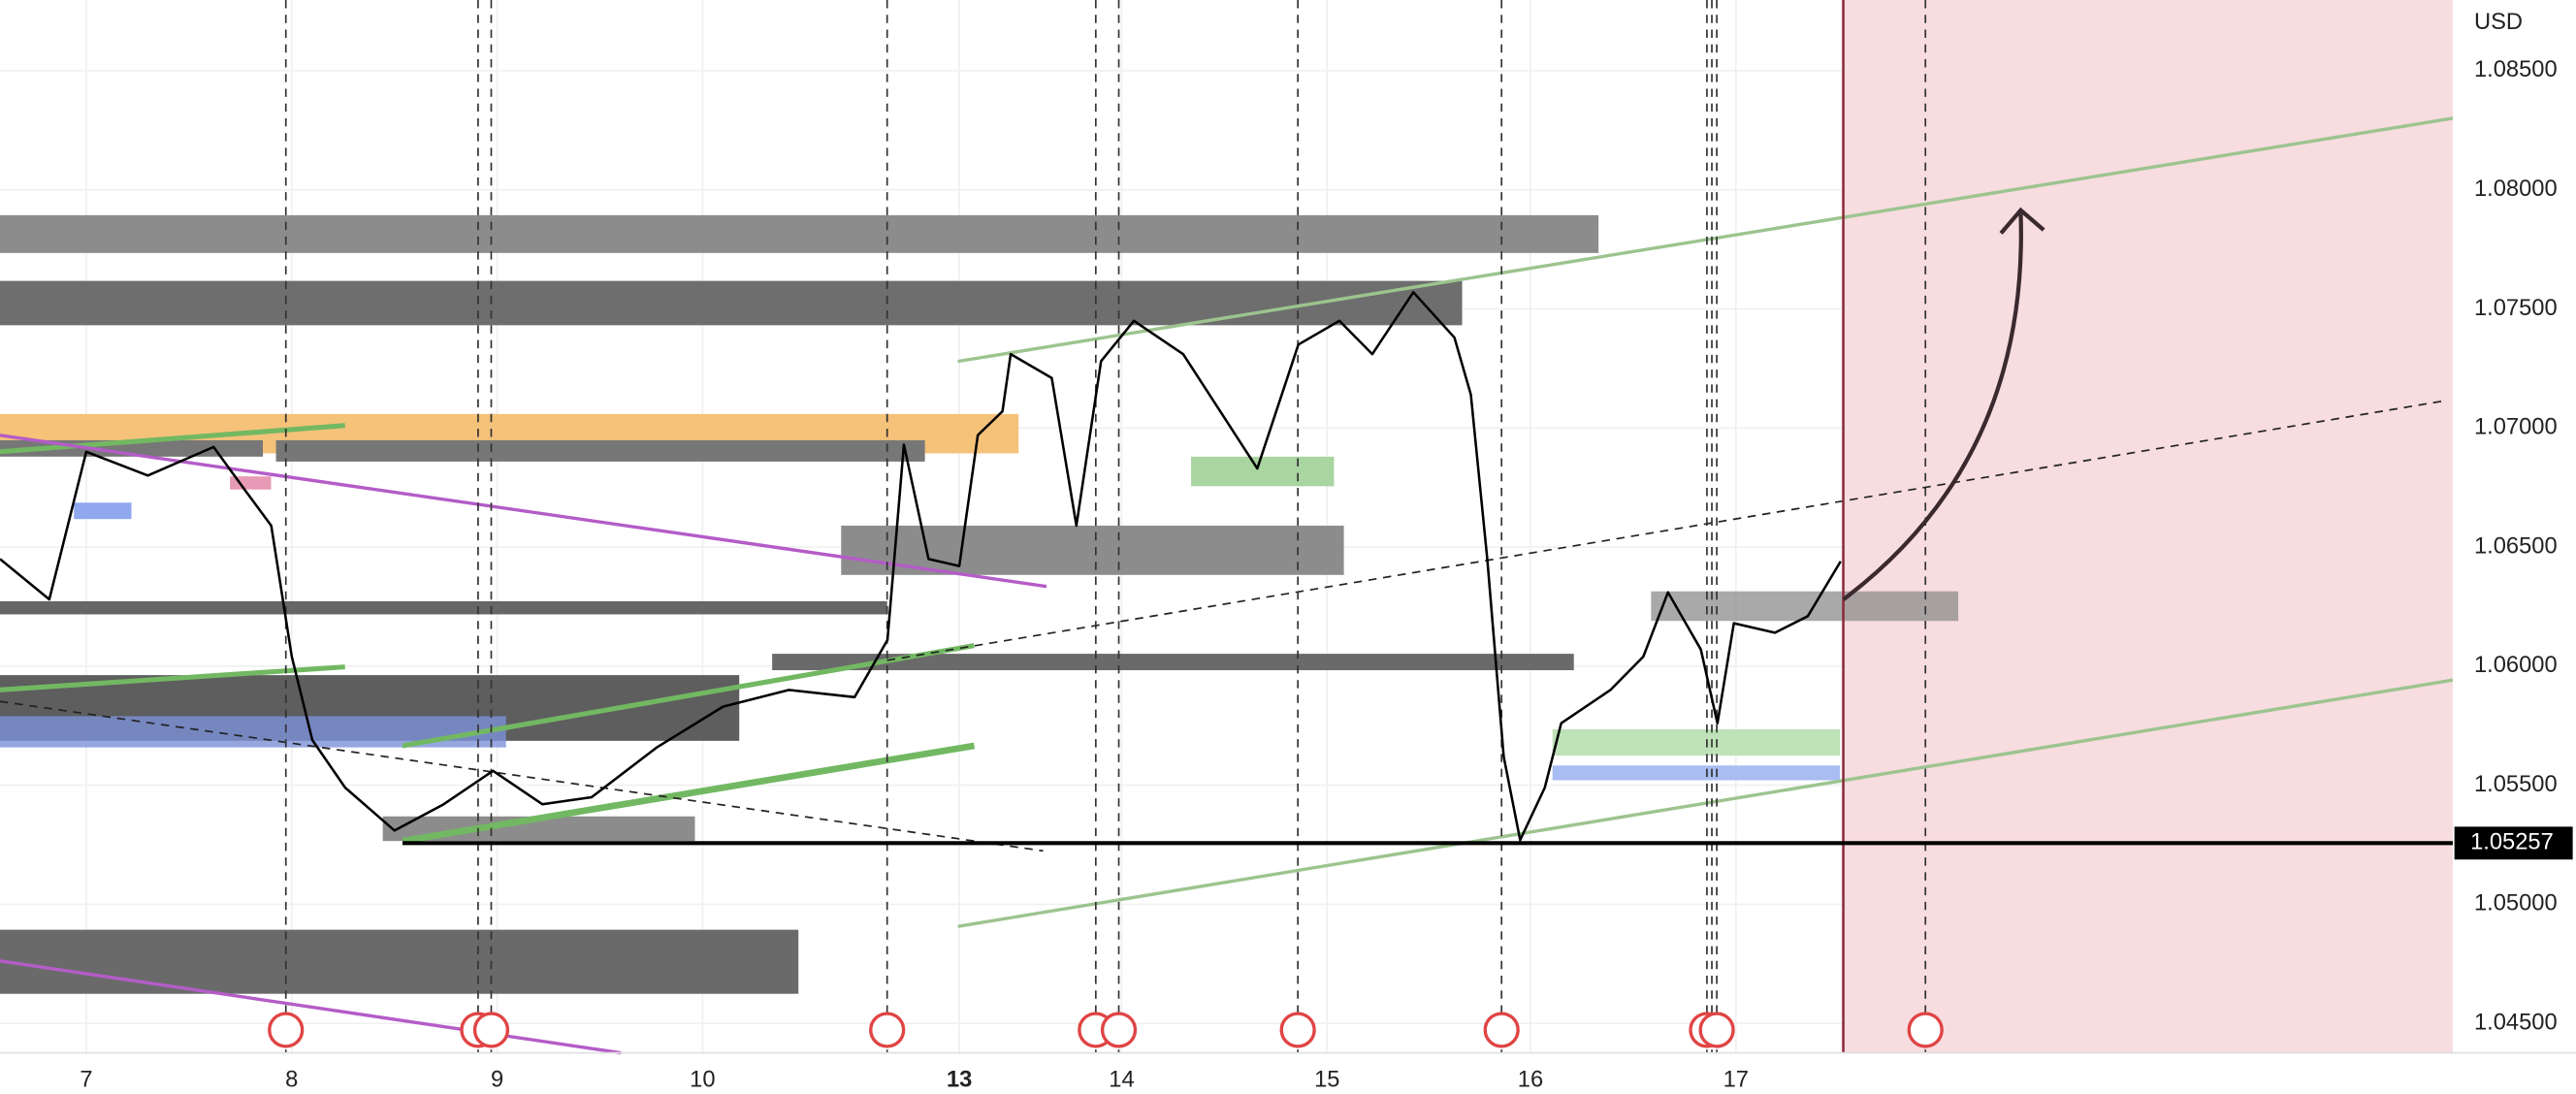  What do you see at coordinates (291, 1081) in the screenshot?
I see `x-tick-label: 8` at bounding box center [291, 1081].